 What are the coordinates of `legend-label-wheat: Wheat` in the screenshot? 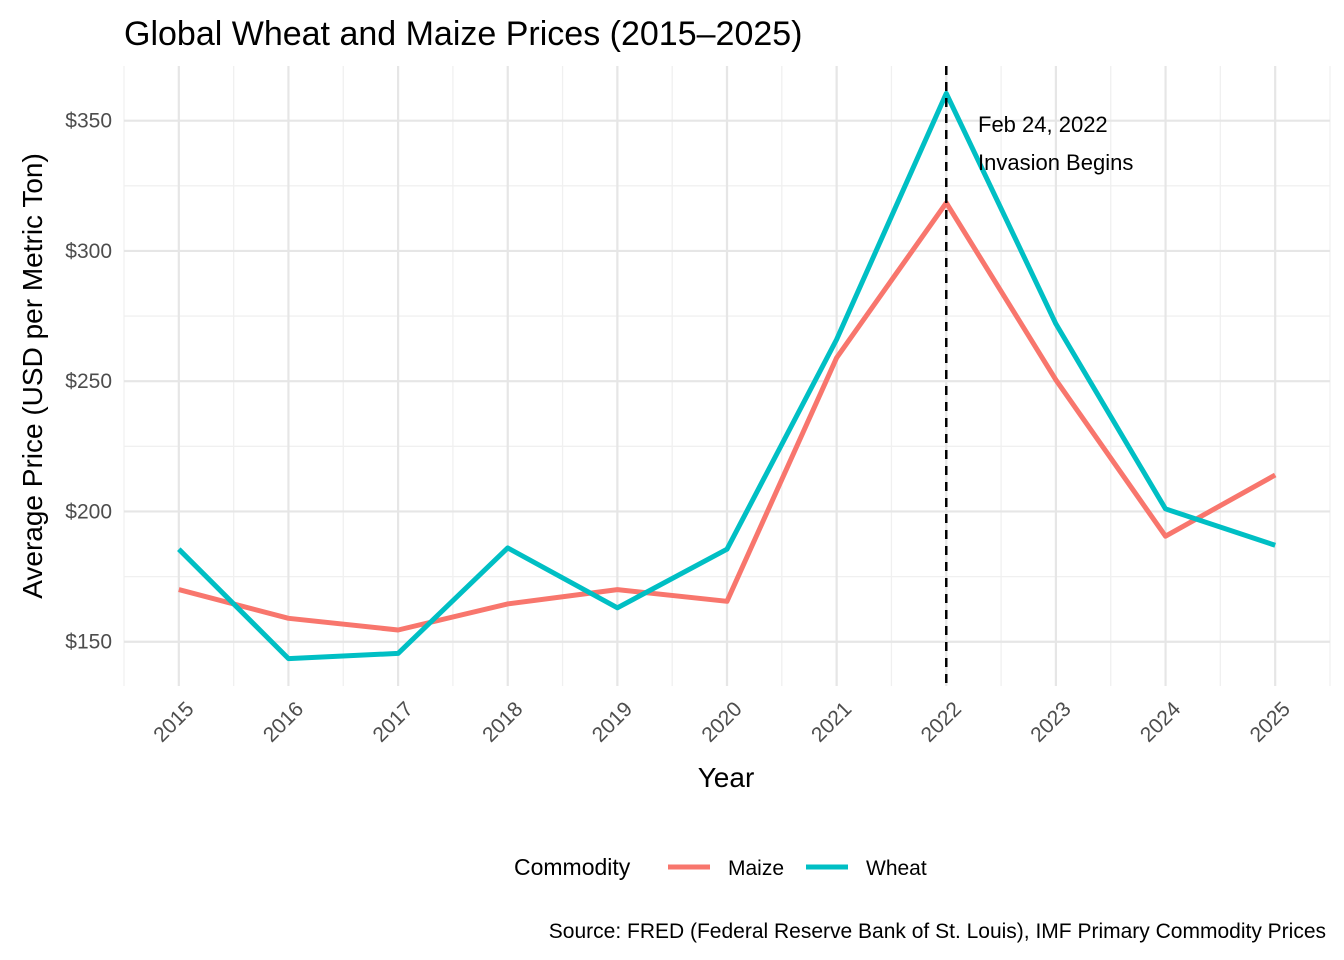 It's located at (896, 868).